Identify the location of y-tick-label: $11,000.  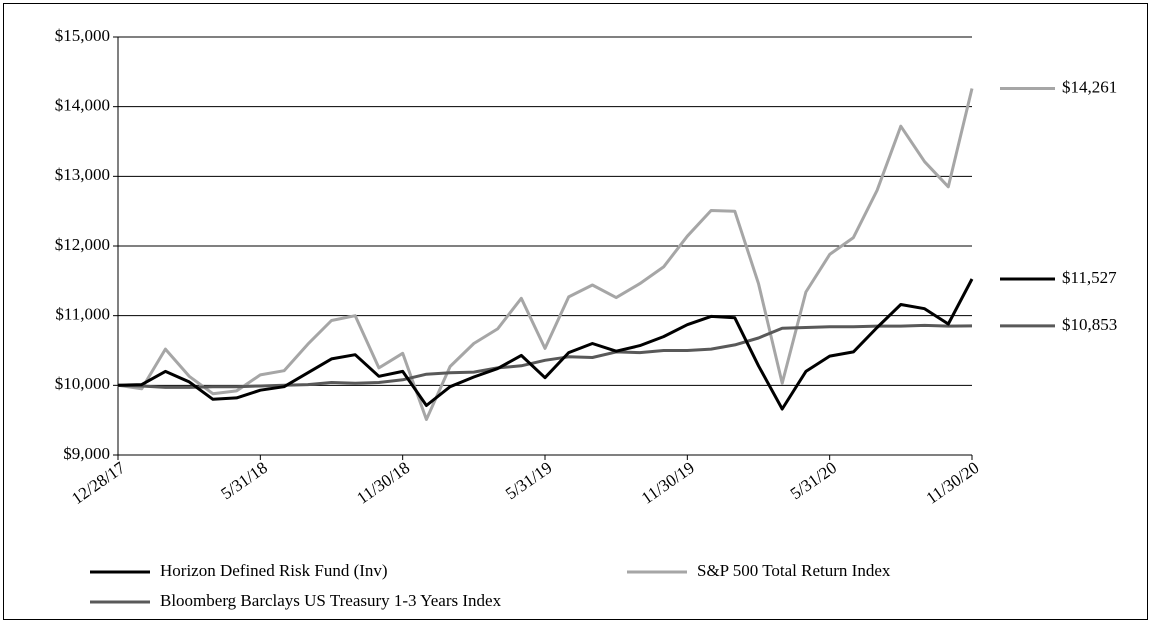
(82, 314).